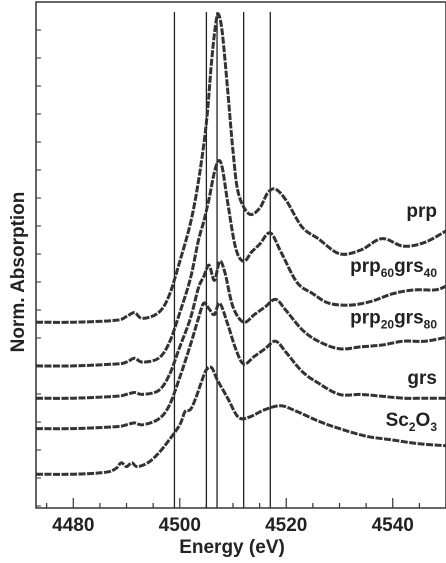 The image size is (446, 563). Describe the element at coordinates (393, 525) in the screenshot. I see `x-tick-label: 4540` at that location.